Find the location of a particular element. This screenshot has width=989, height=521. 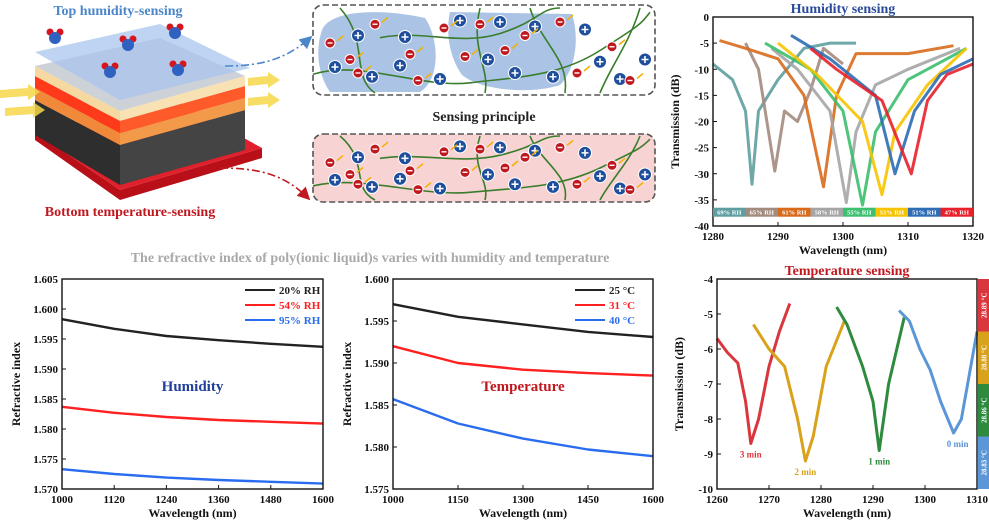

time-label: 0 min is located at coordinates (958, 444).